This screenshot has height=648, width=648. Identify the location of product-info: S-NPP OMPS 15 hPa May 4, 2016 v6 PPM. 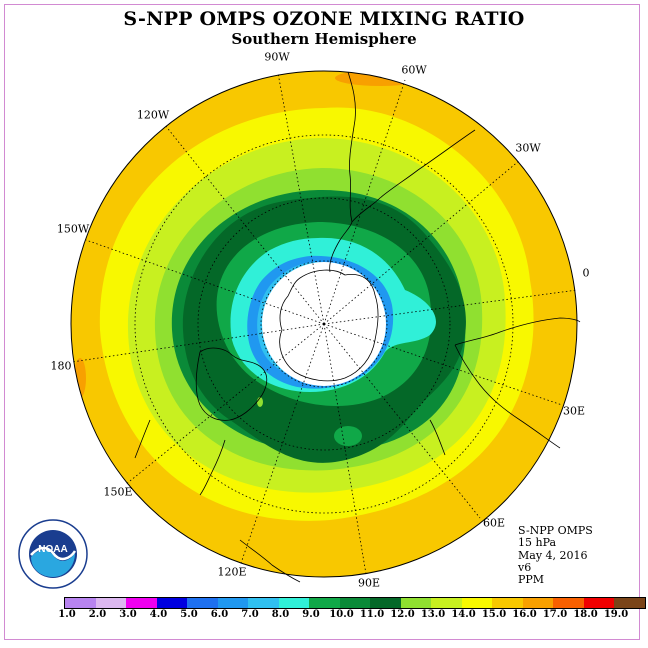
(555, 555).